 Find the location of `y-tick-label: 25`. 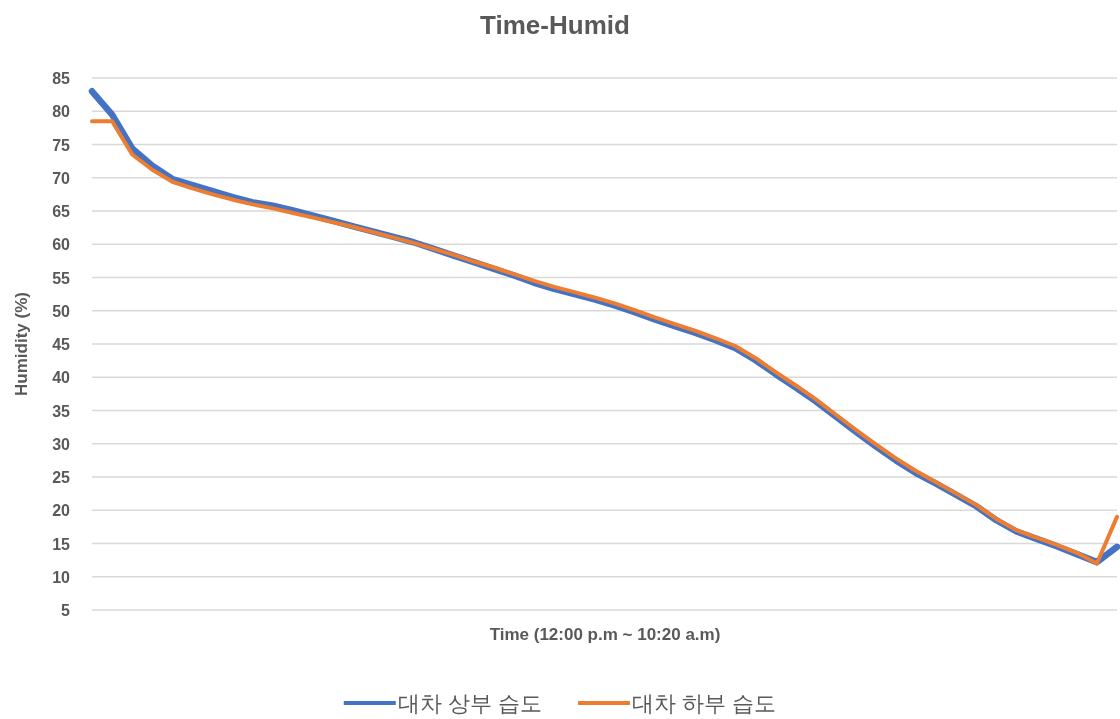

y-tick-label: 25 is located at coordinates (61, 477).